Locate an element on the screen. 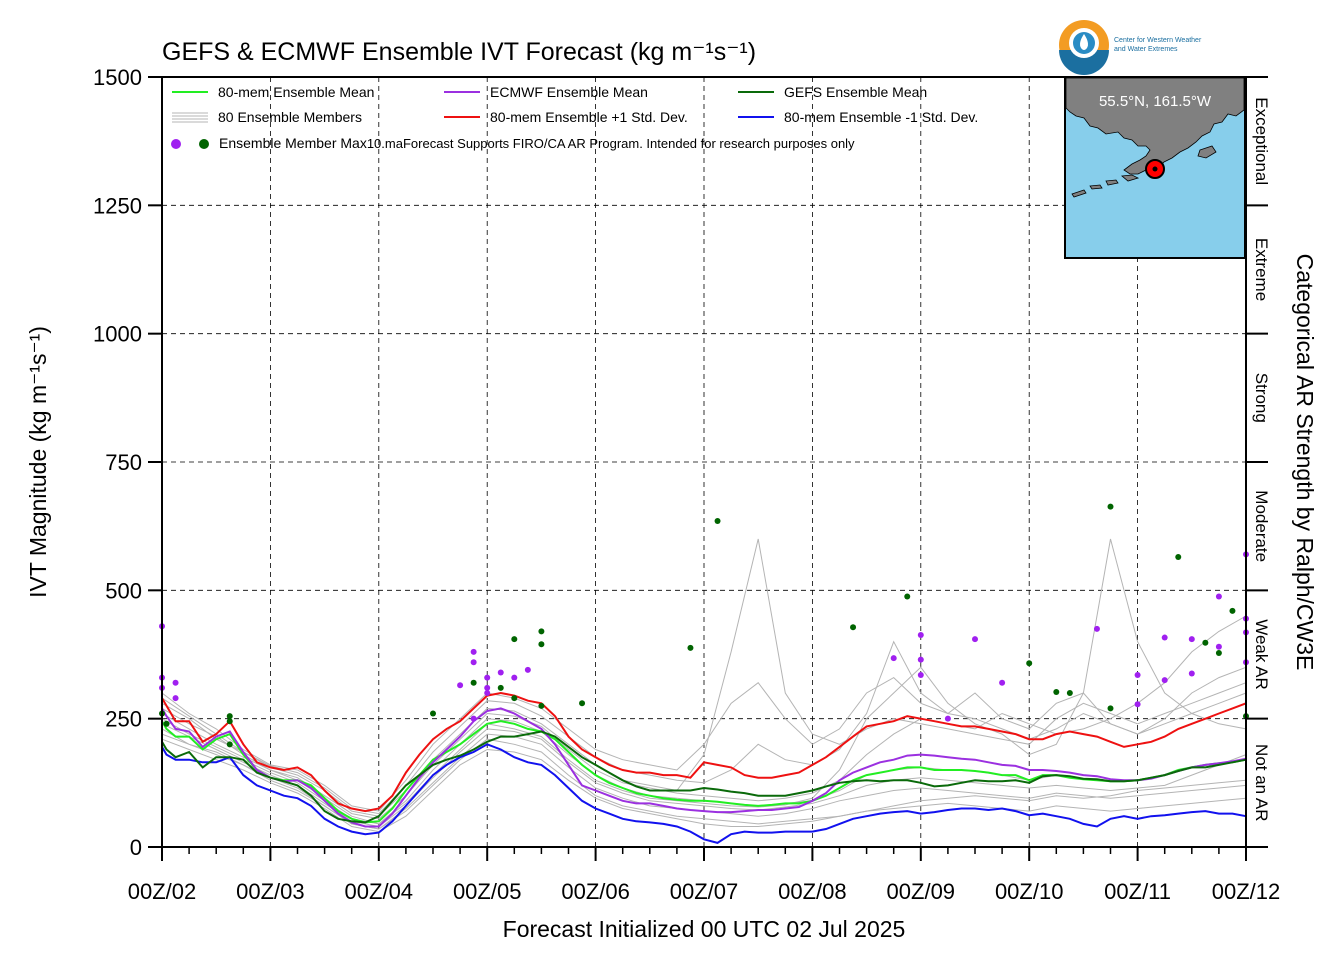 The width and height of the screenshot is (1336, 962). logo-line2: and Water Extremes is located at coordinates (1146, 49).